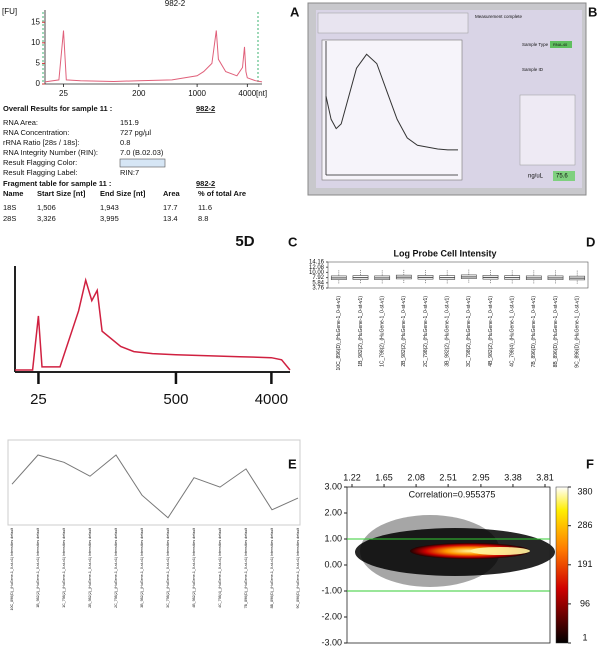  I want to click on colorbar-label: 96, so click(585, 603).